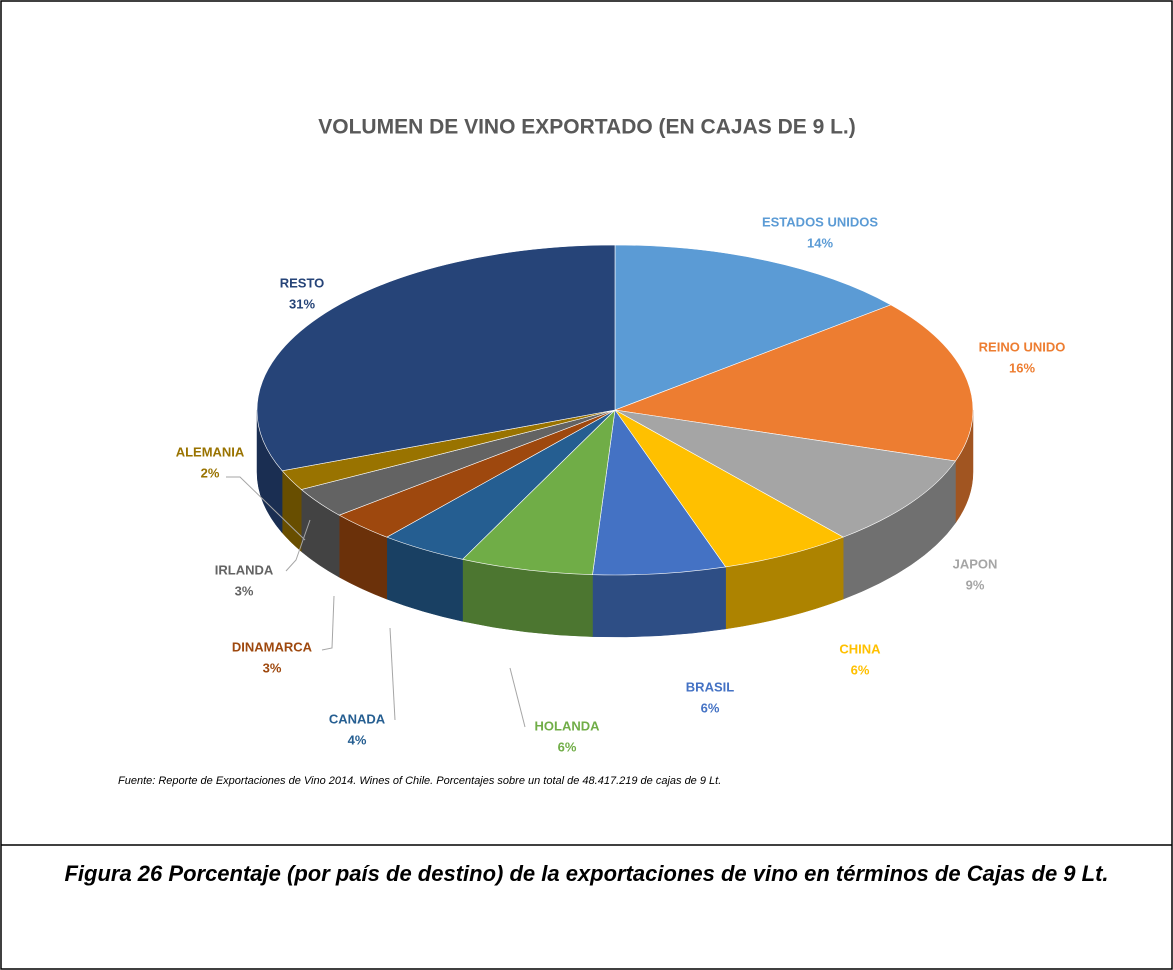  I want to click on slice-label: CHINA, so click(860, 648).